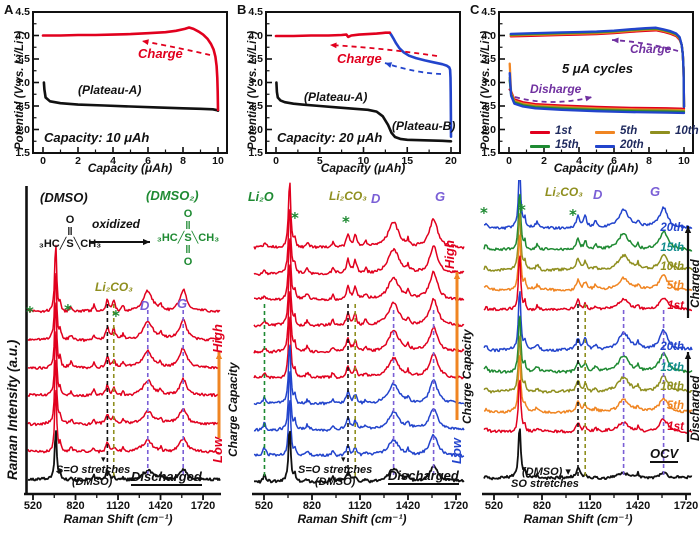  What do you see at coordinates (363, 161) in the screenshot?
I see `tick-label: 10` at bounding box center [363, 161].